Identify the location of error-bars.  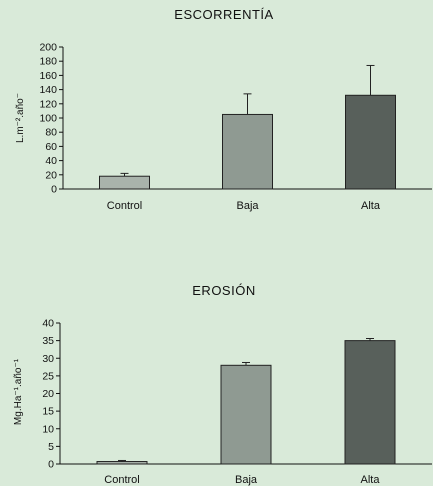
(247, 120).